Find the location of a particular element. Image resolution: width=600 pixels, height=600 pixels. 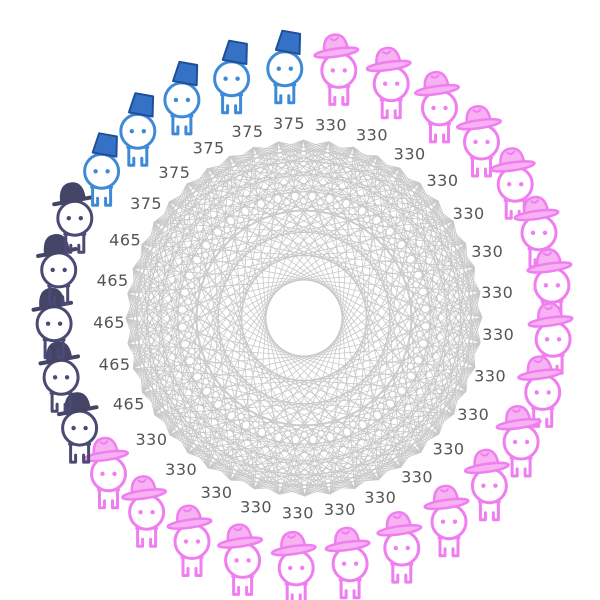

person-figure-bowler is located at coordinates (78, 428).